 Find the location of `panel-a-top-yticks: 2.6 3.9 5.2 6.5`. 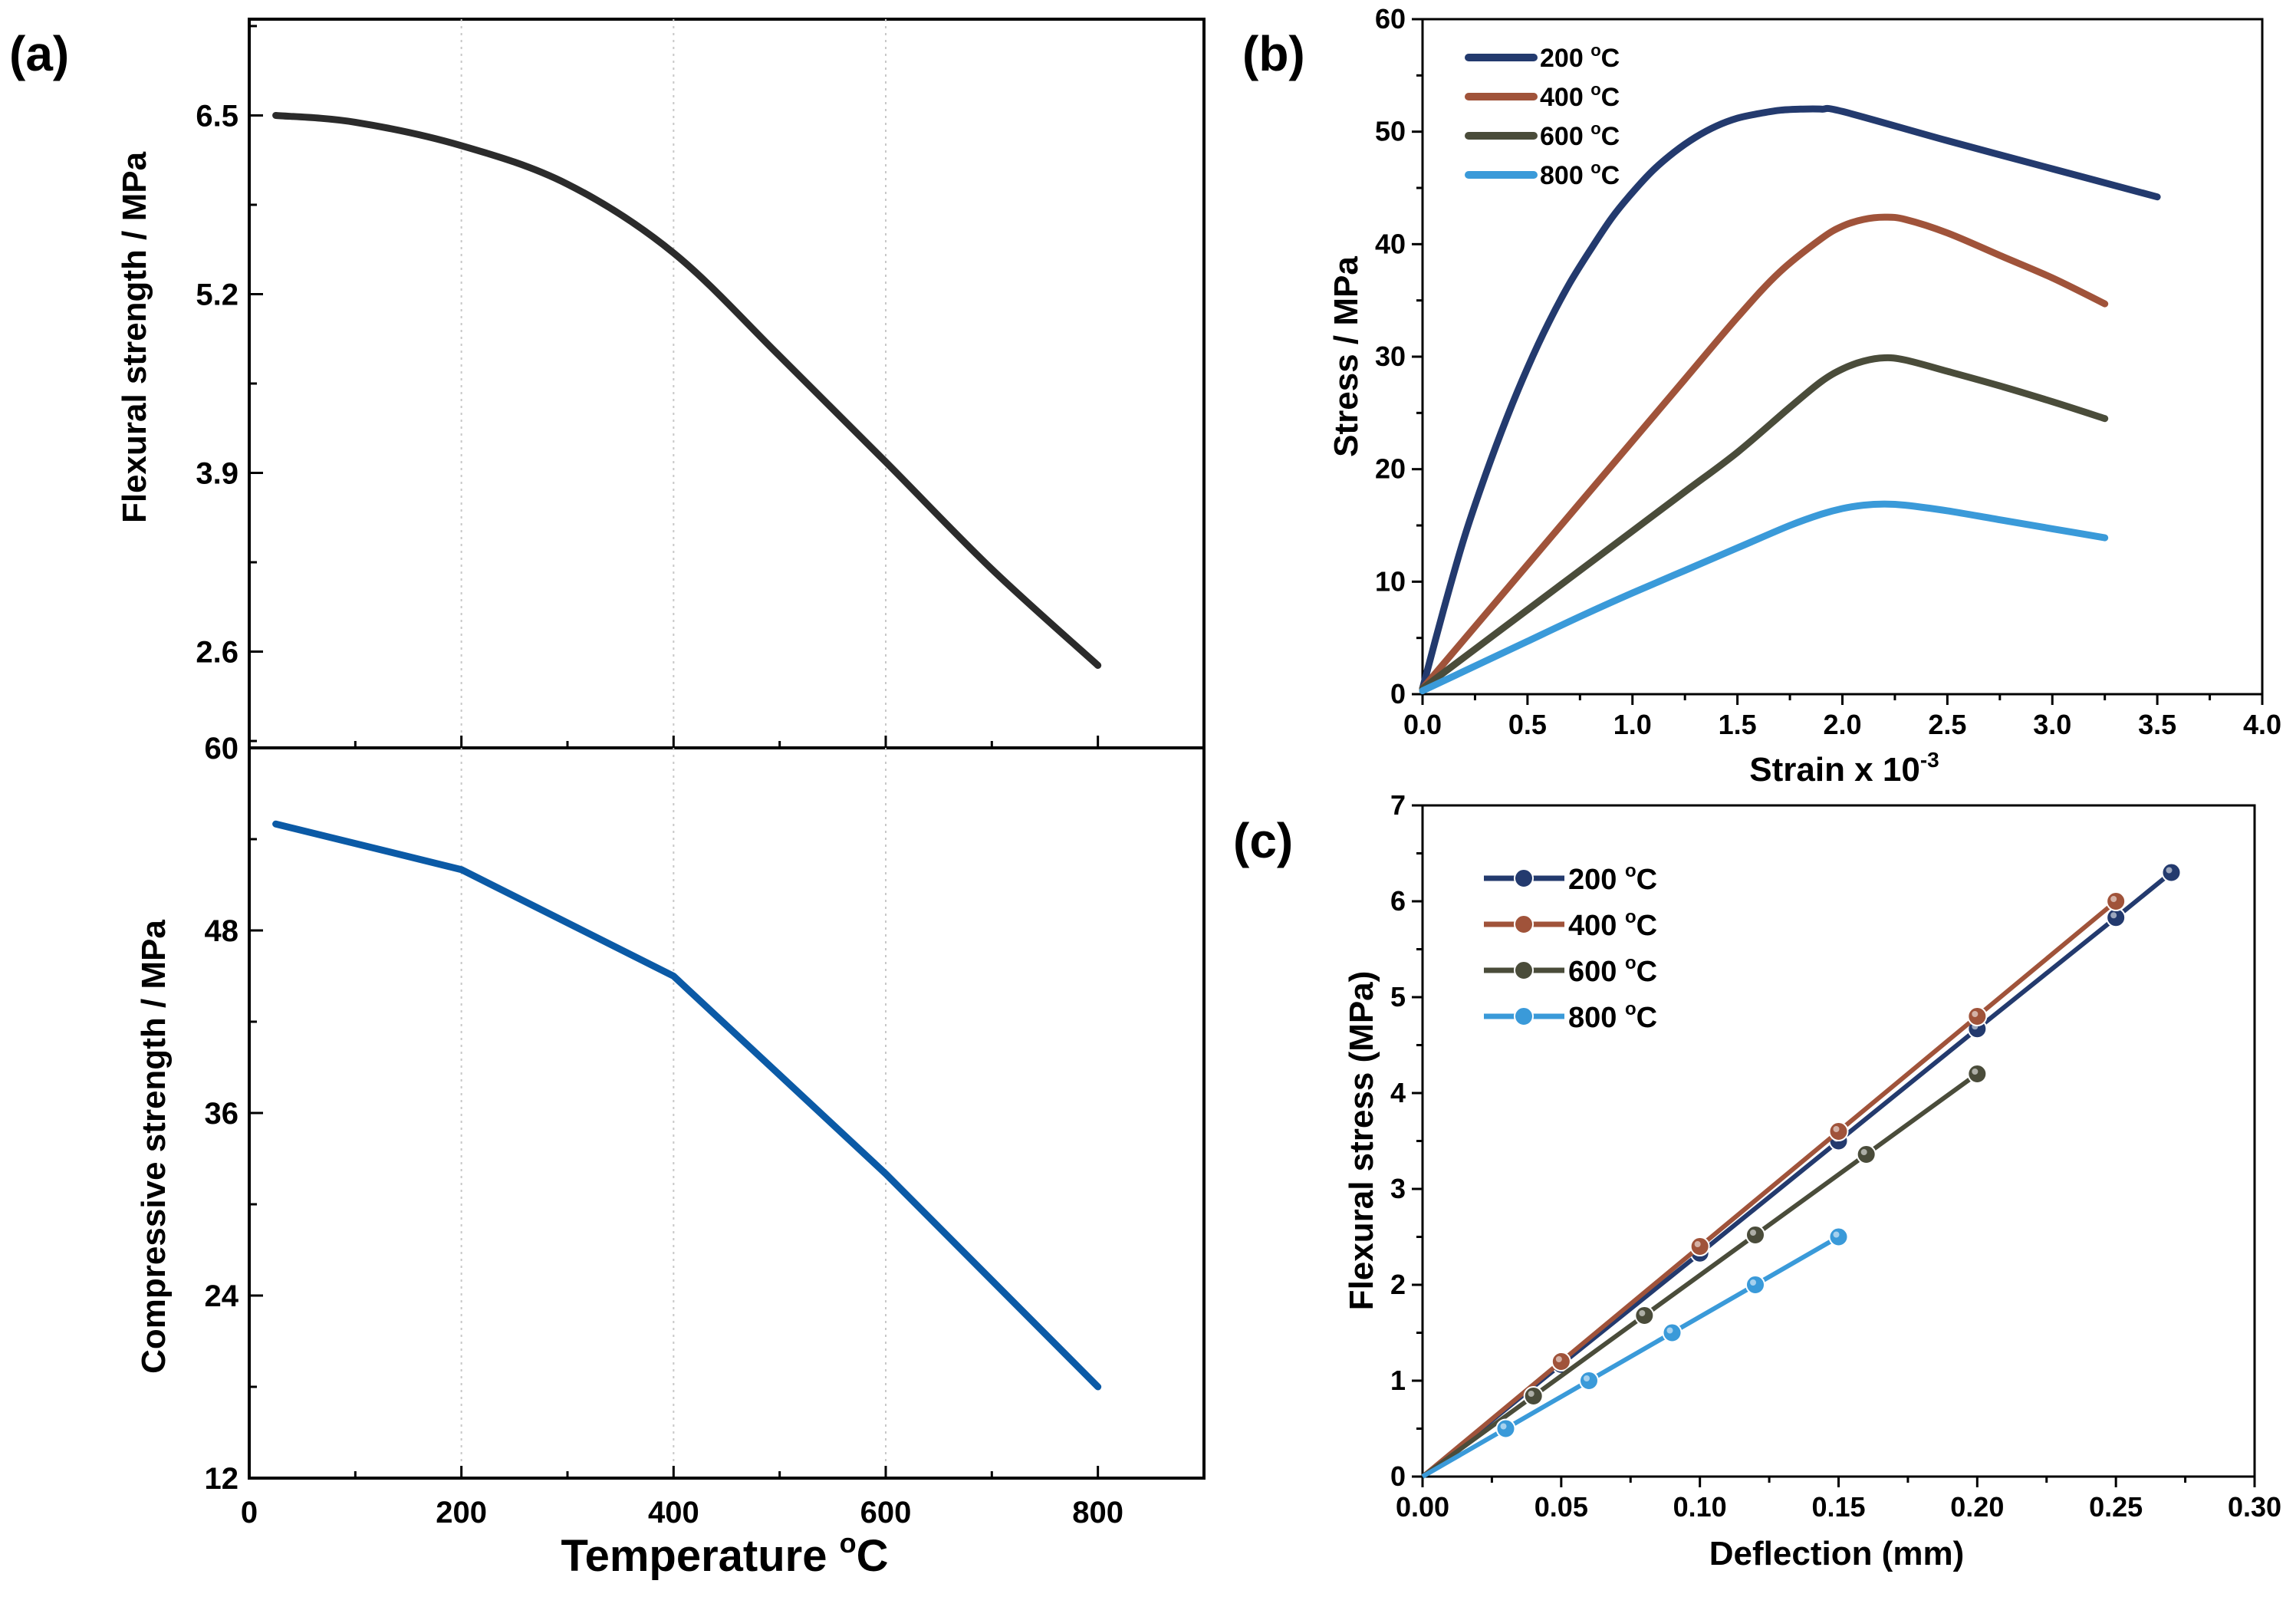

panel-a-top-yticks: 2.6 3.9 5.2 6.5 is located at coordinates (229, 384).